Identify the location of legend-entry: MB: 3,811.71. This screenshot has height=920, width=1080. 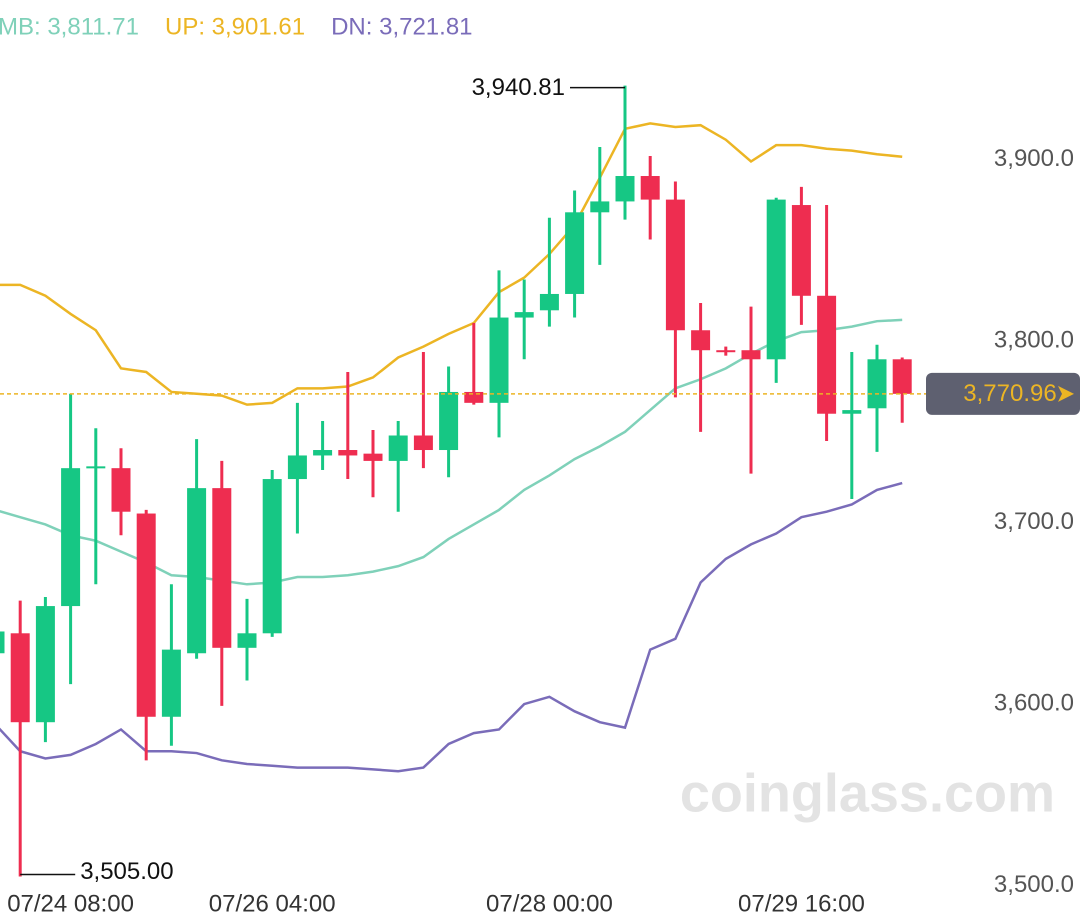
(69, 26).